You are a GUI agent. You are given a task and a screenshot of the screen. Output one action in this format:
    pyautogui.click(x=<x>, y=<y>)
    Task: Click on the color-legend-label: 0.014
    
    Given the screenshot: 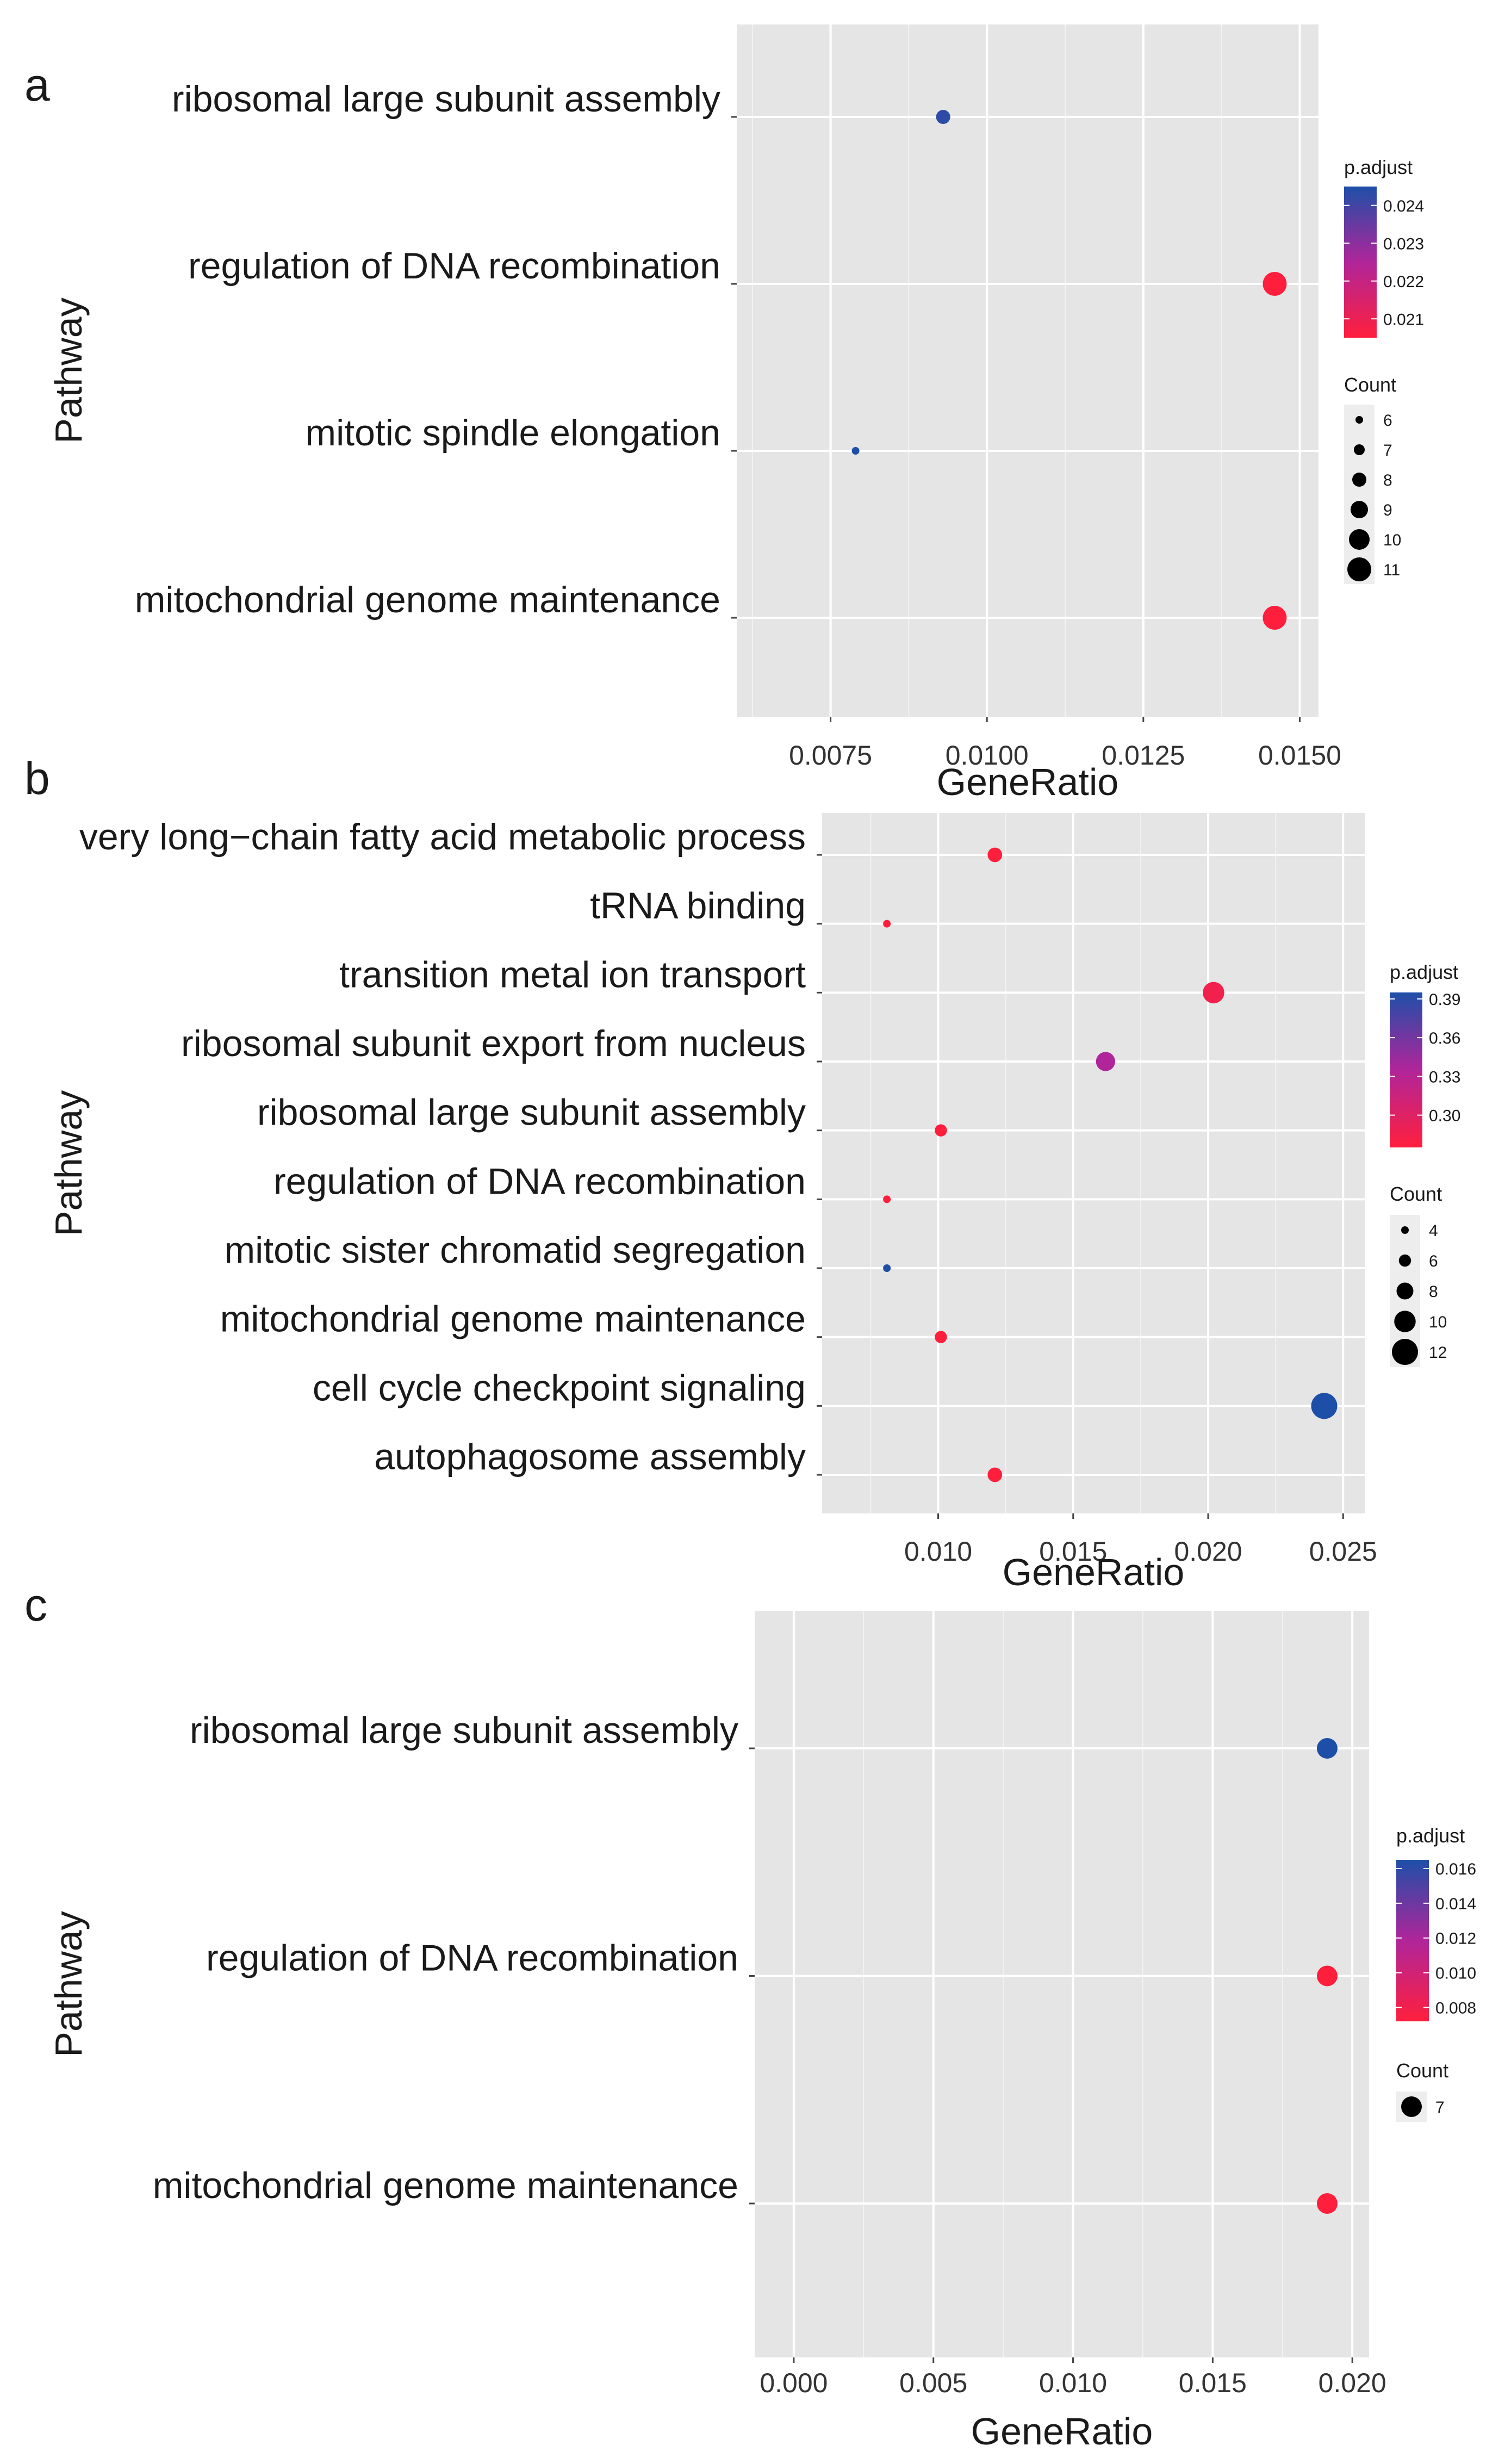 What is the action you would take?
    pyautogui.click(x=1455, y=1904)
    